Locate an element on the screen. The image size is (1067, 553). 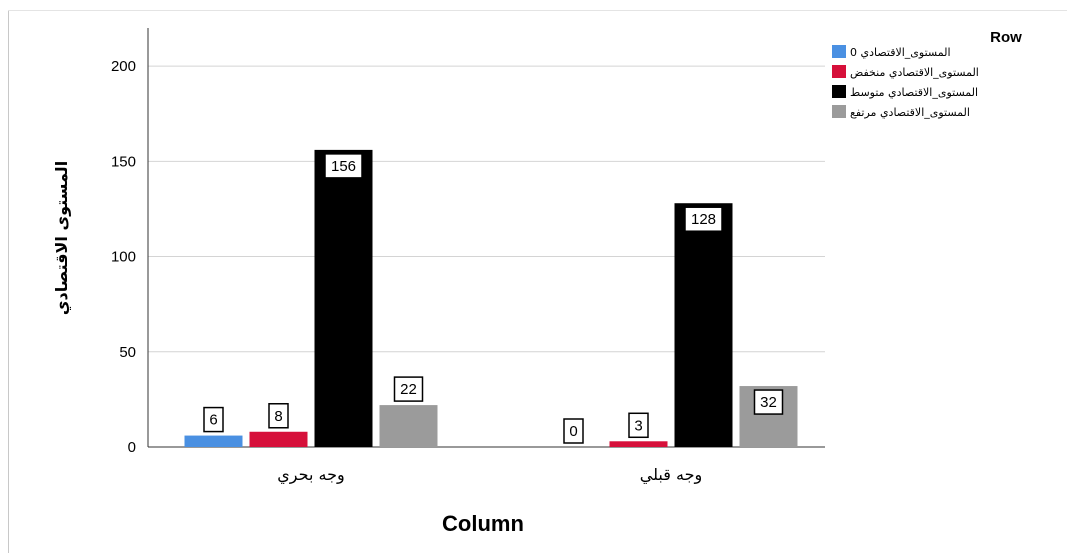
data-label: 8 is located at coordinates (278, 416).